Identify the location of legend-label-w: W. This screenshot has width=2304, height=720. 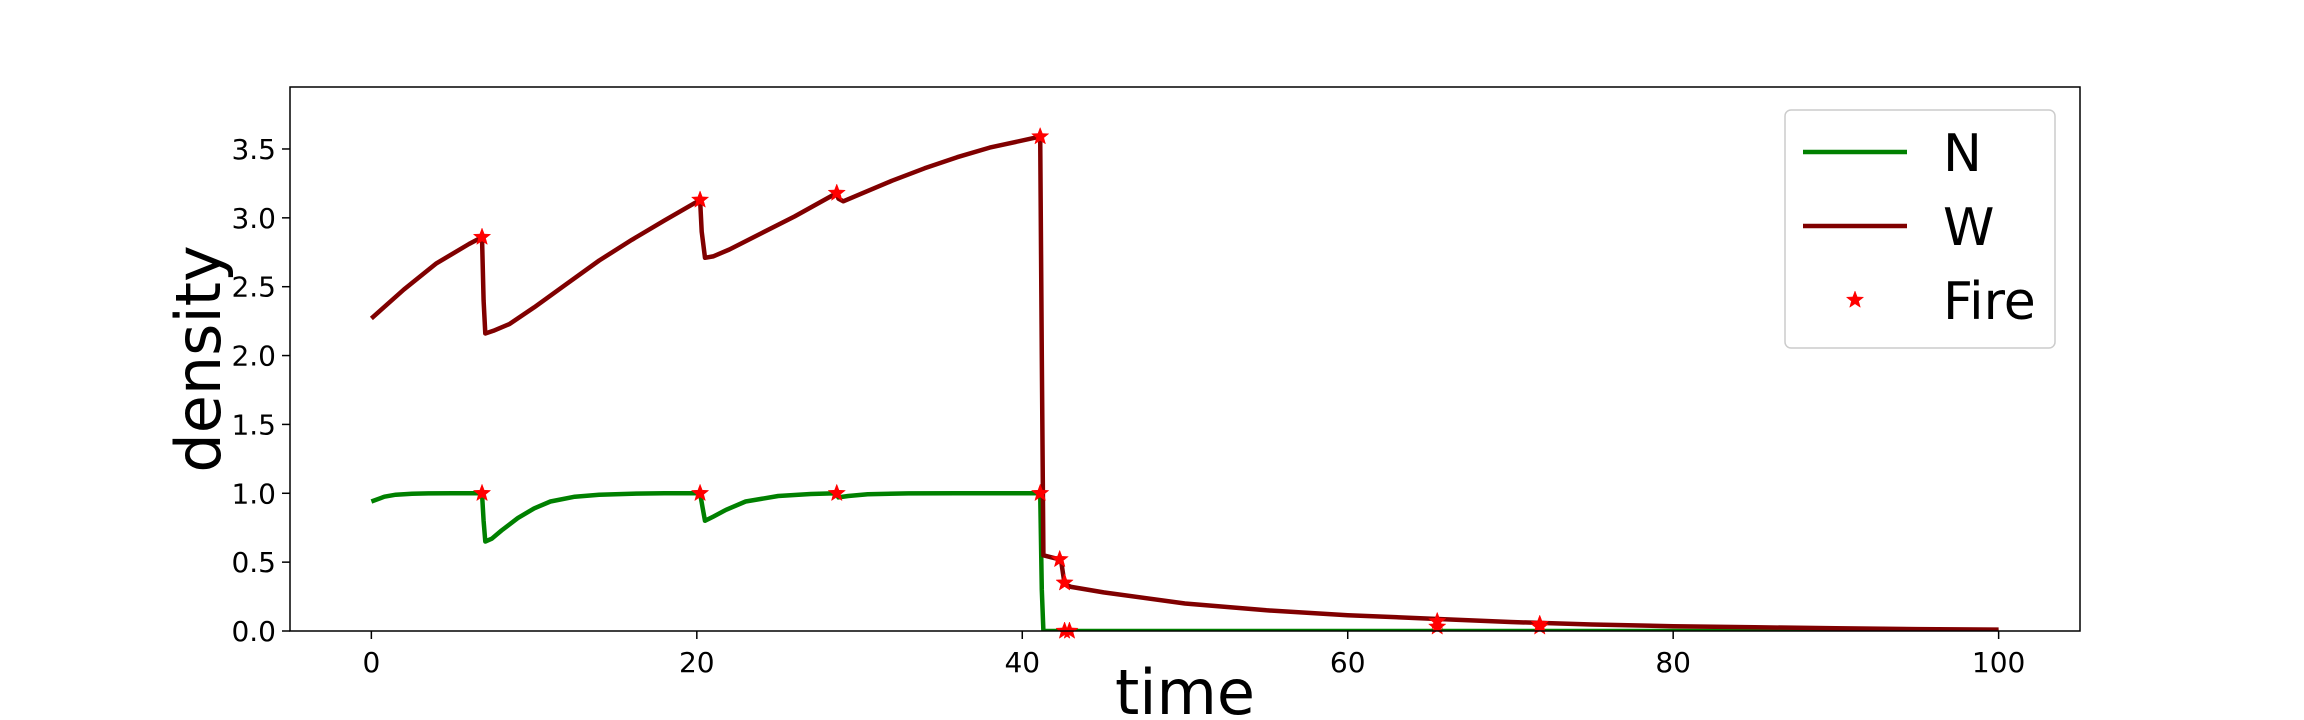
(1968, 228).